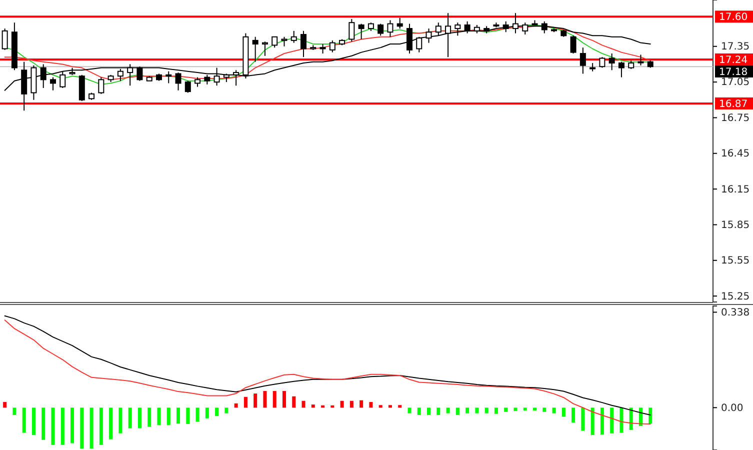  I want to click on y-tick-label: 0.338, so click(735, 312).